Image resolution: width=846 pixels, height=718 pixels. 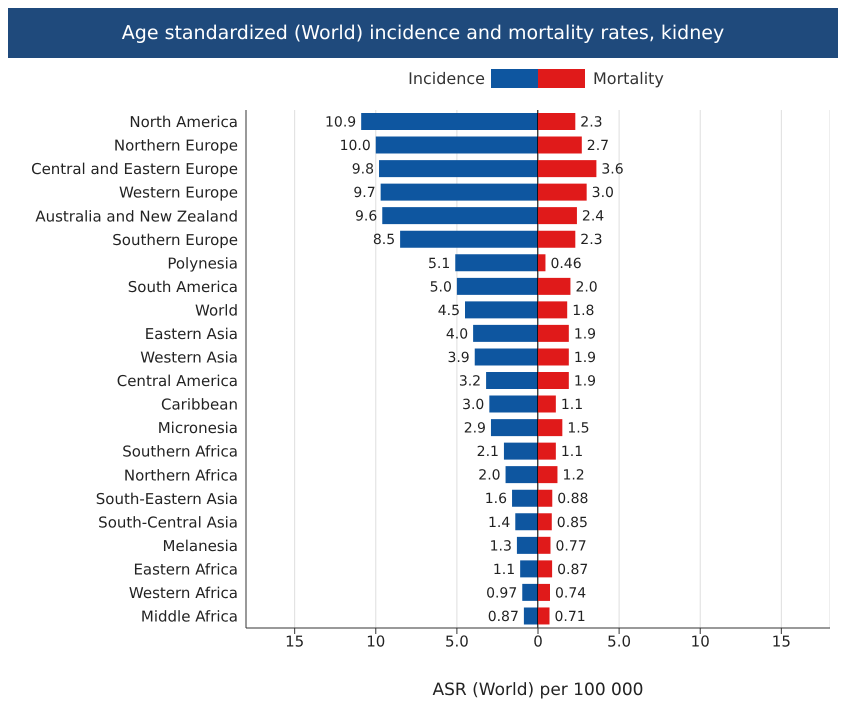 I want to click on data-label: 2.7, so click(x=598, y=146).